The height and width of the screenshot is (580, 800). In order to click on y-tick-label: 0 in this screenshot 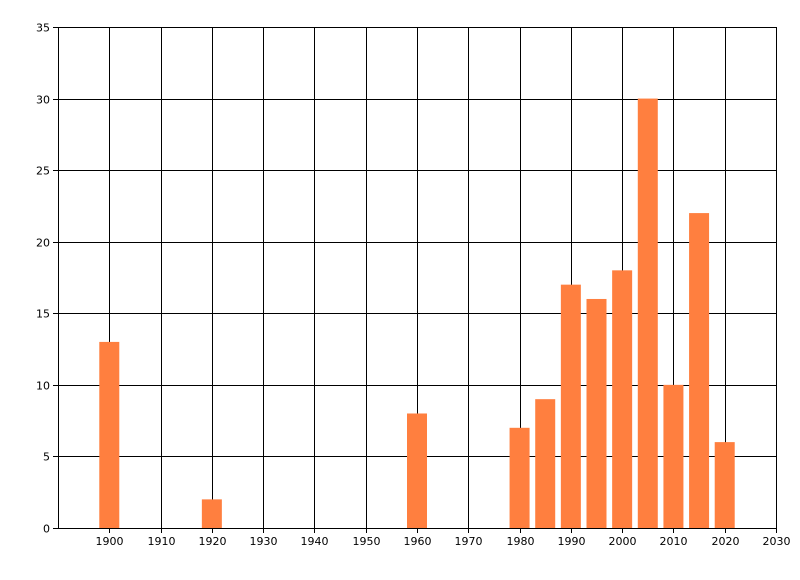, I will do `click(46, 529)`.